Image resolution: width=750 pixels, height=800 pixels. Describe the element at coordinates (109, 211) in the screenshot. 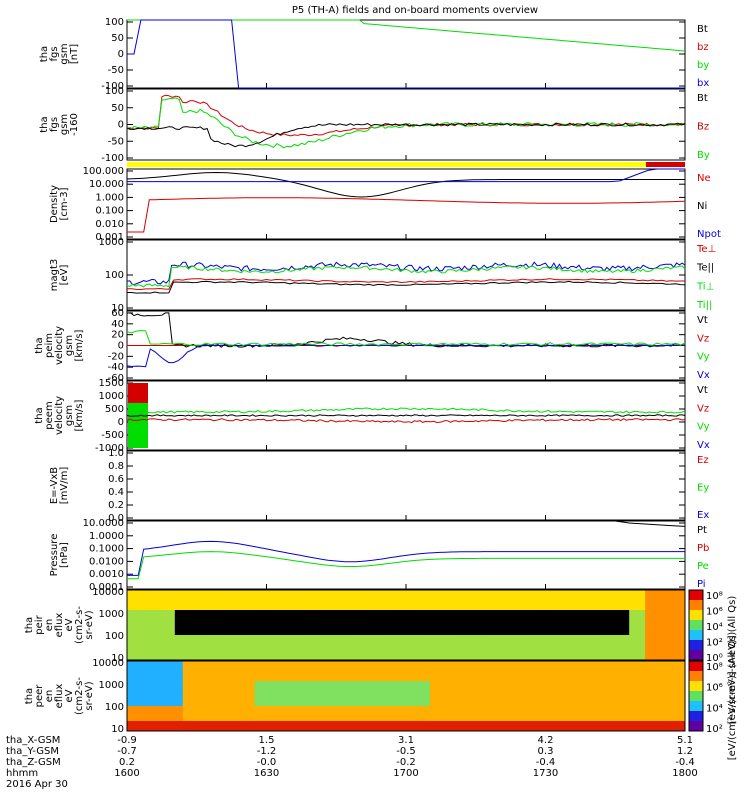

I see `y-tick-label: 0.100` at that location.